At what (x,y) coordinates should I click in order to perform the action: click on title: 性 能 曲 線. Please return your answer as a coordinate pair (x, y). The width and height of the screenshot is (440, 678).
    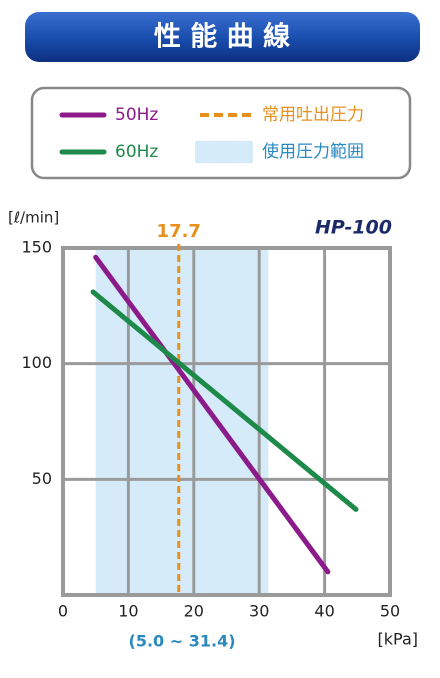
    Looking at the image, I should click on (222, 37).